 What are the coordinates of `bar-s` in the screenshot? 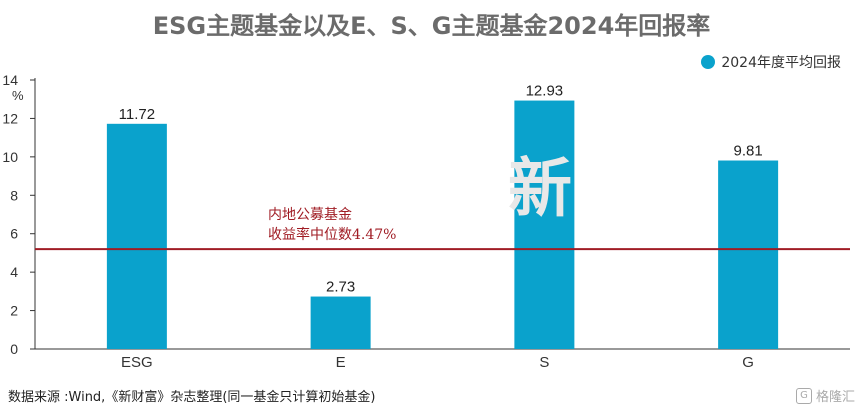 It's located at (544, 224).